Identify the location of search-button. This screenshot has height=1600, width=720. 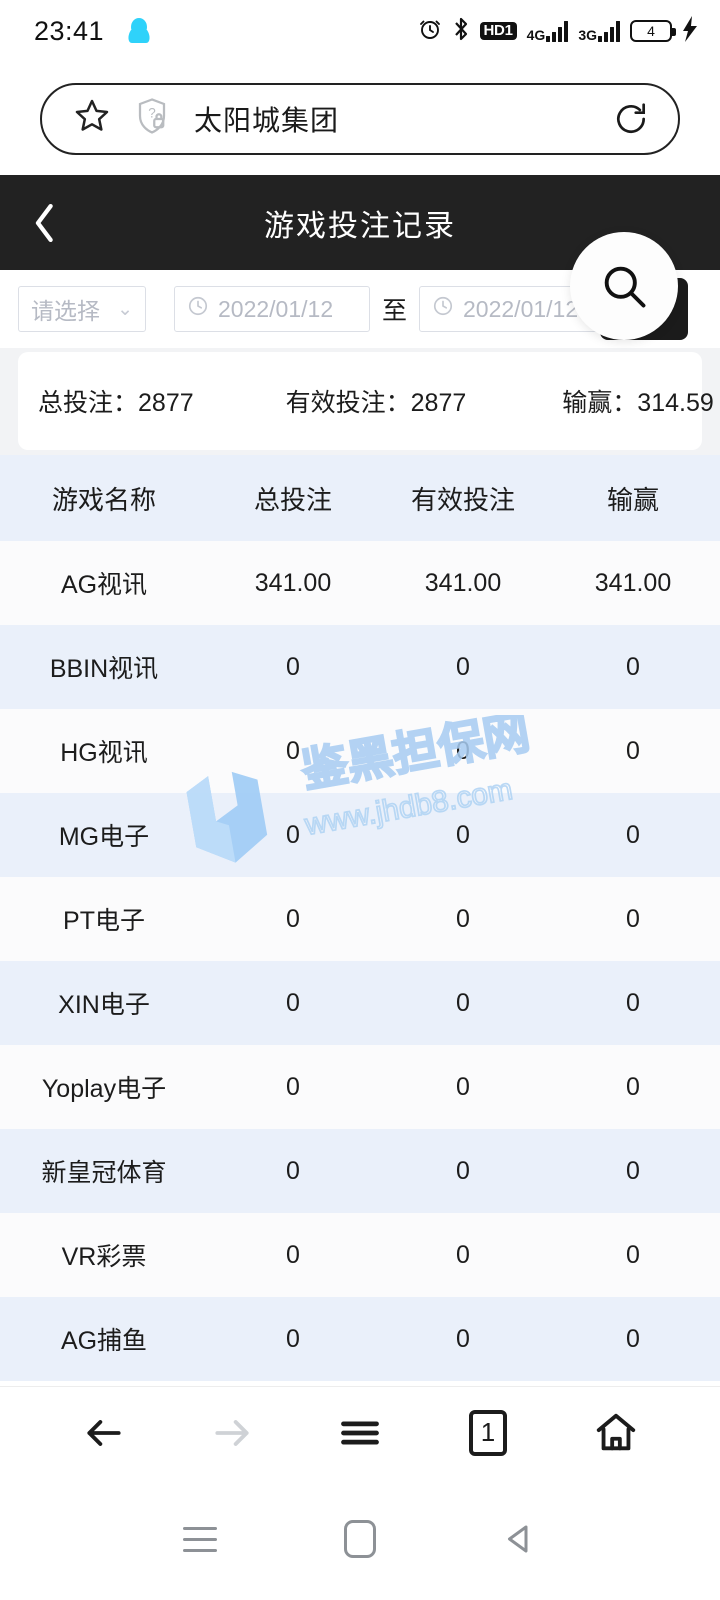
(624, 286).